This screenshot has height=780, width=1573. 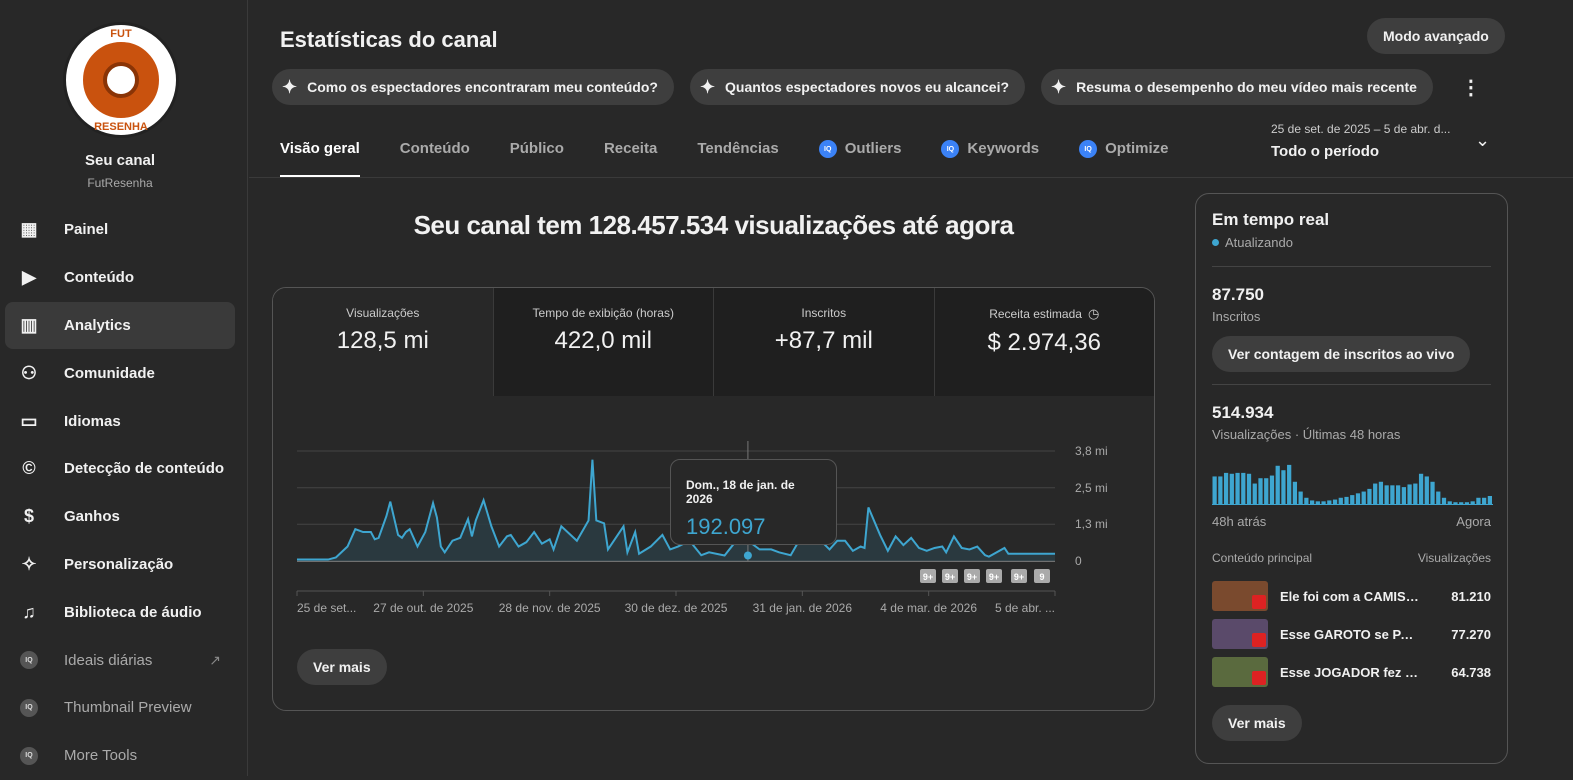 What do you see at coordinates (120, 612) in the screenshot?
I see `sidebar-item-audio-library: ♫Biblioteca de áudio` at bounding box center [120, 612].